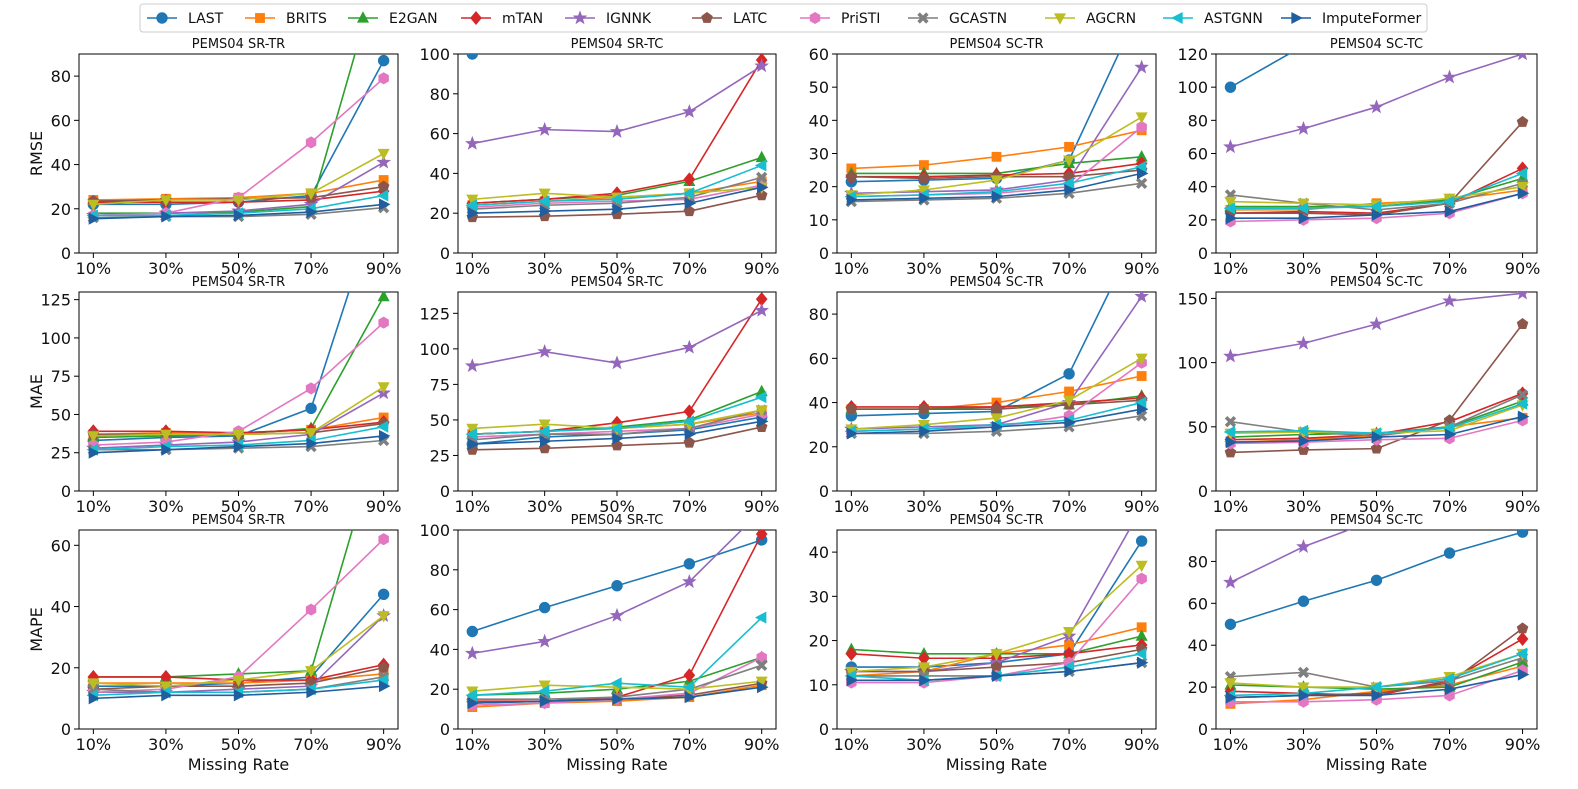  What do you see at coordinates (617, 366) in the screenshot?
I see `series-line-mtan` at bounding box center [617, 366].